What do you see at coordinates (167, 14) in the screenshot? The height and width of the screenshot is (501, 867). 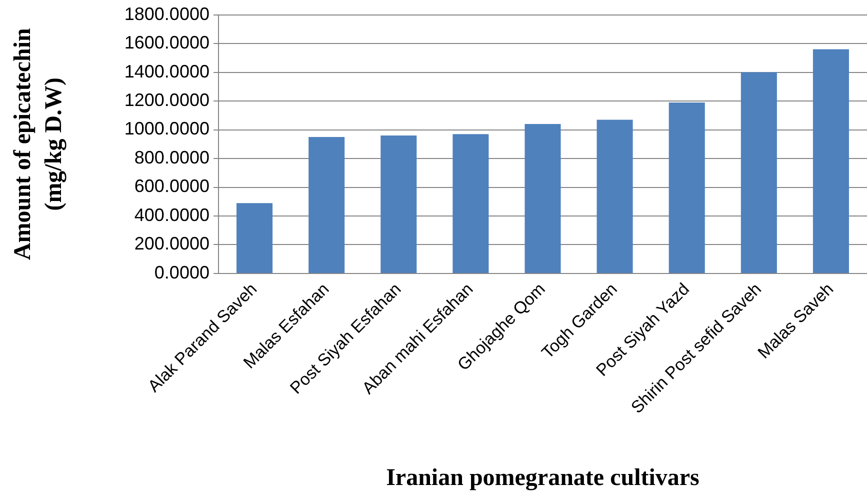 I see `y-tick-label: 1800.0000` at bounding box center [167, 14].